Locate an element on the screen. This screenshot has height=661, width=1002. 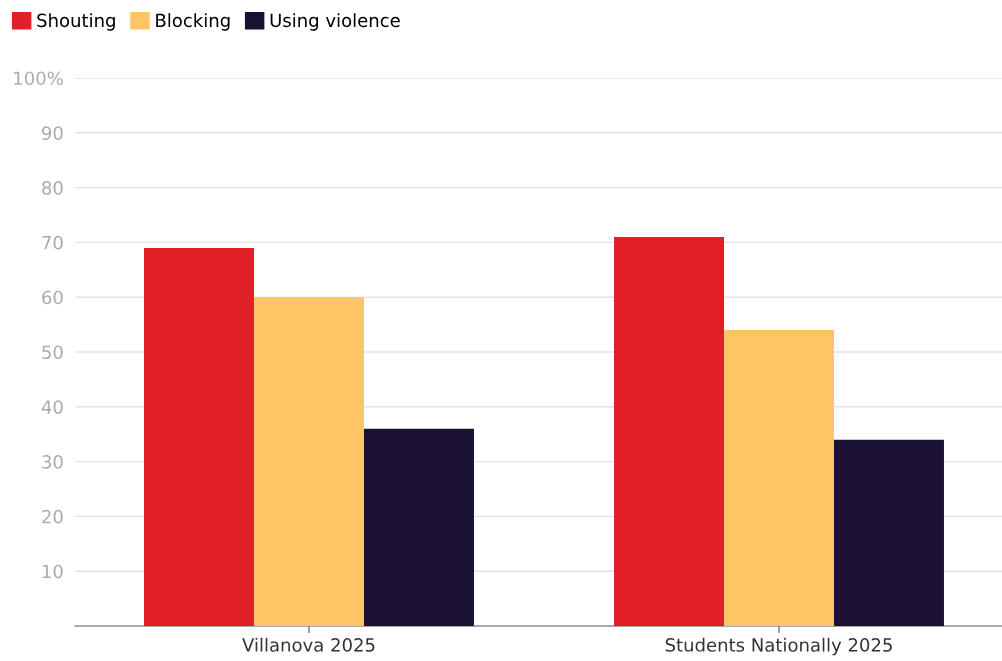
y-tick-label: 80 is located at coordinates (52, 188).